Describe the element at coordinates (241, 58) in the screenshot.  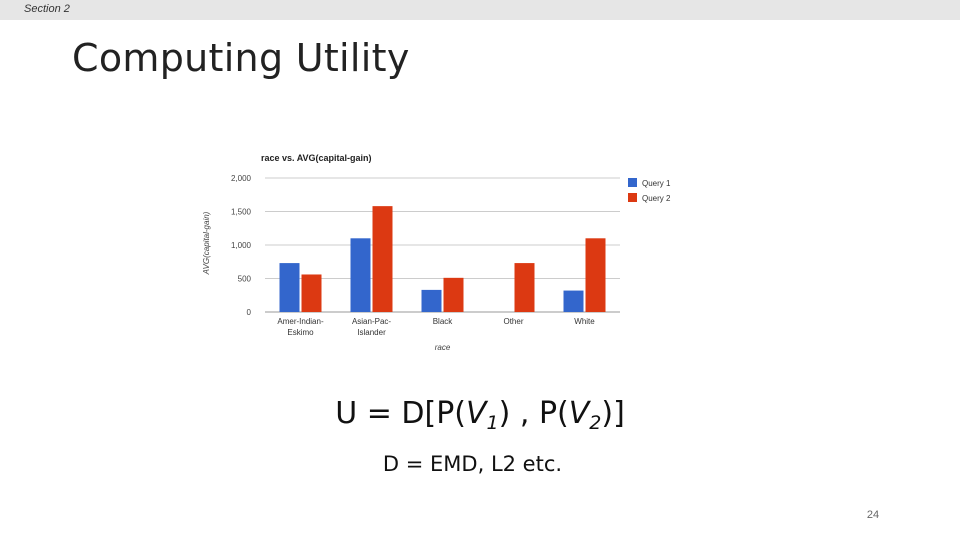
I see `slide-title: Computing Utility` at that location.